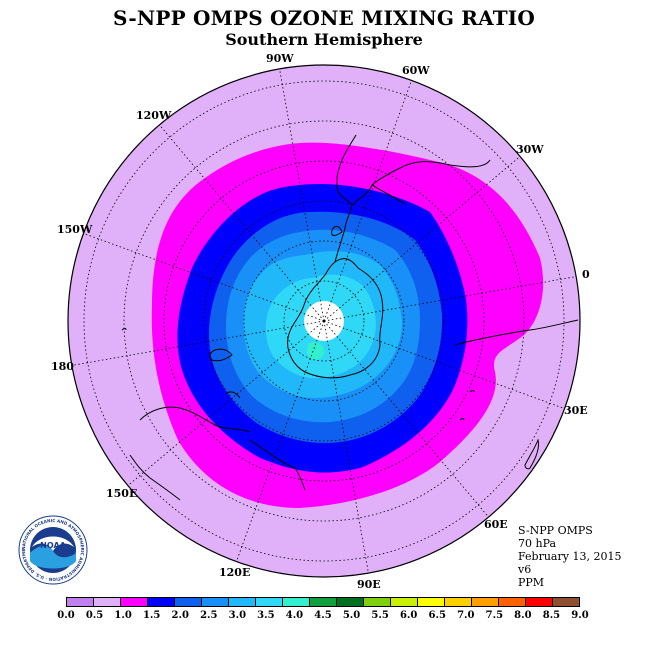 The image size is (648, 648). What do you see at coordinates (411, 185) in the screenshot?
I see `south-america-coastline` at bounding box center [411, 185].